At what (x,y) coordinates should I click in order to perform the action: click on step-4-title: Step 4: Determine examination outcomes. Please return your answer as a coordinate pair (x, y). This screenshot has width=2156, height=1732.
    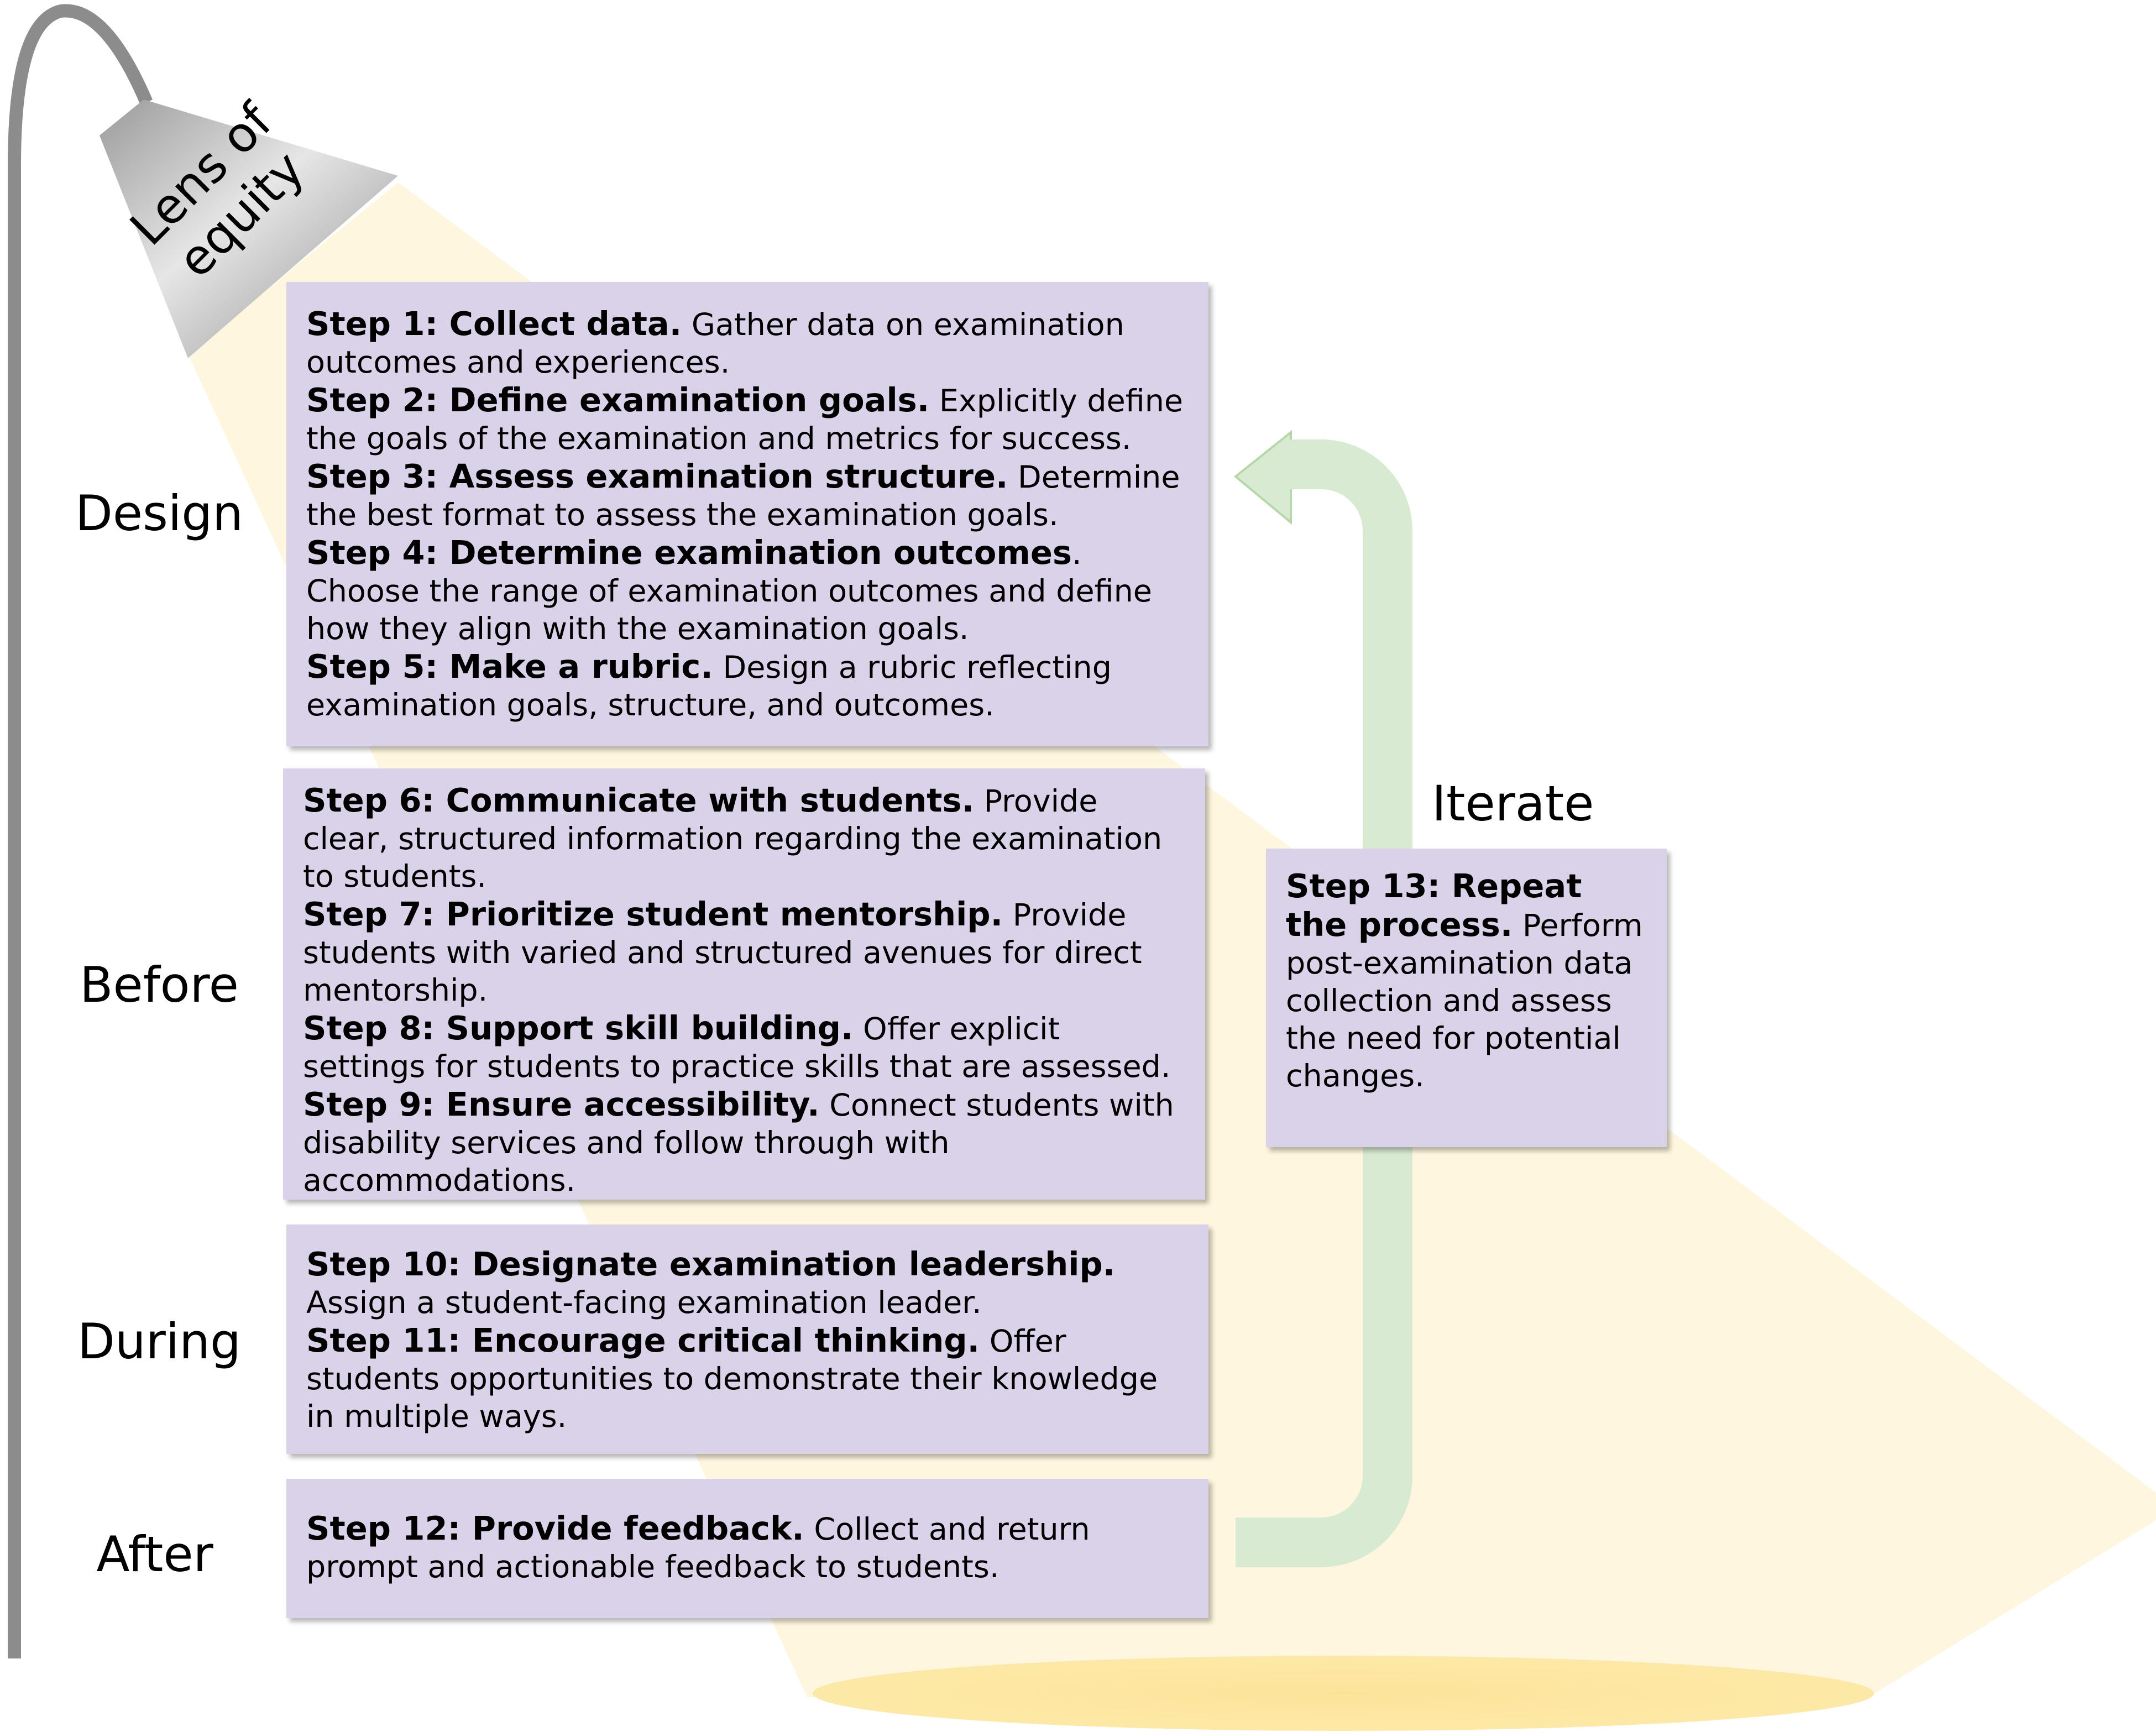
    Looking at the image, I should click on (689, 552).